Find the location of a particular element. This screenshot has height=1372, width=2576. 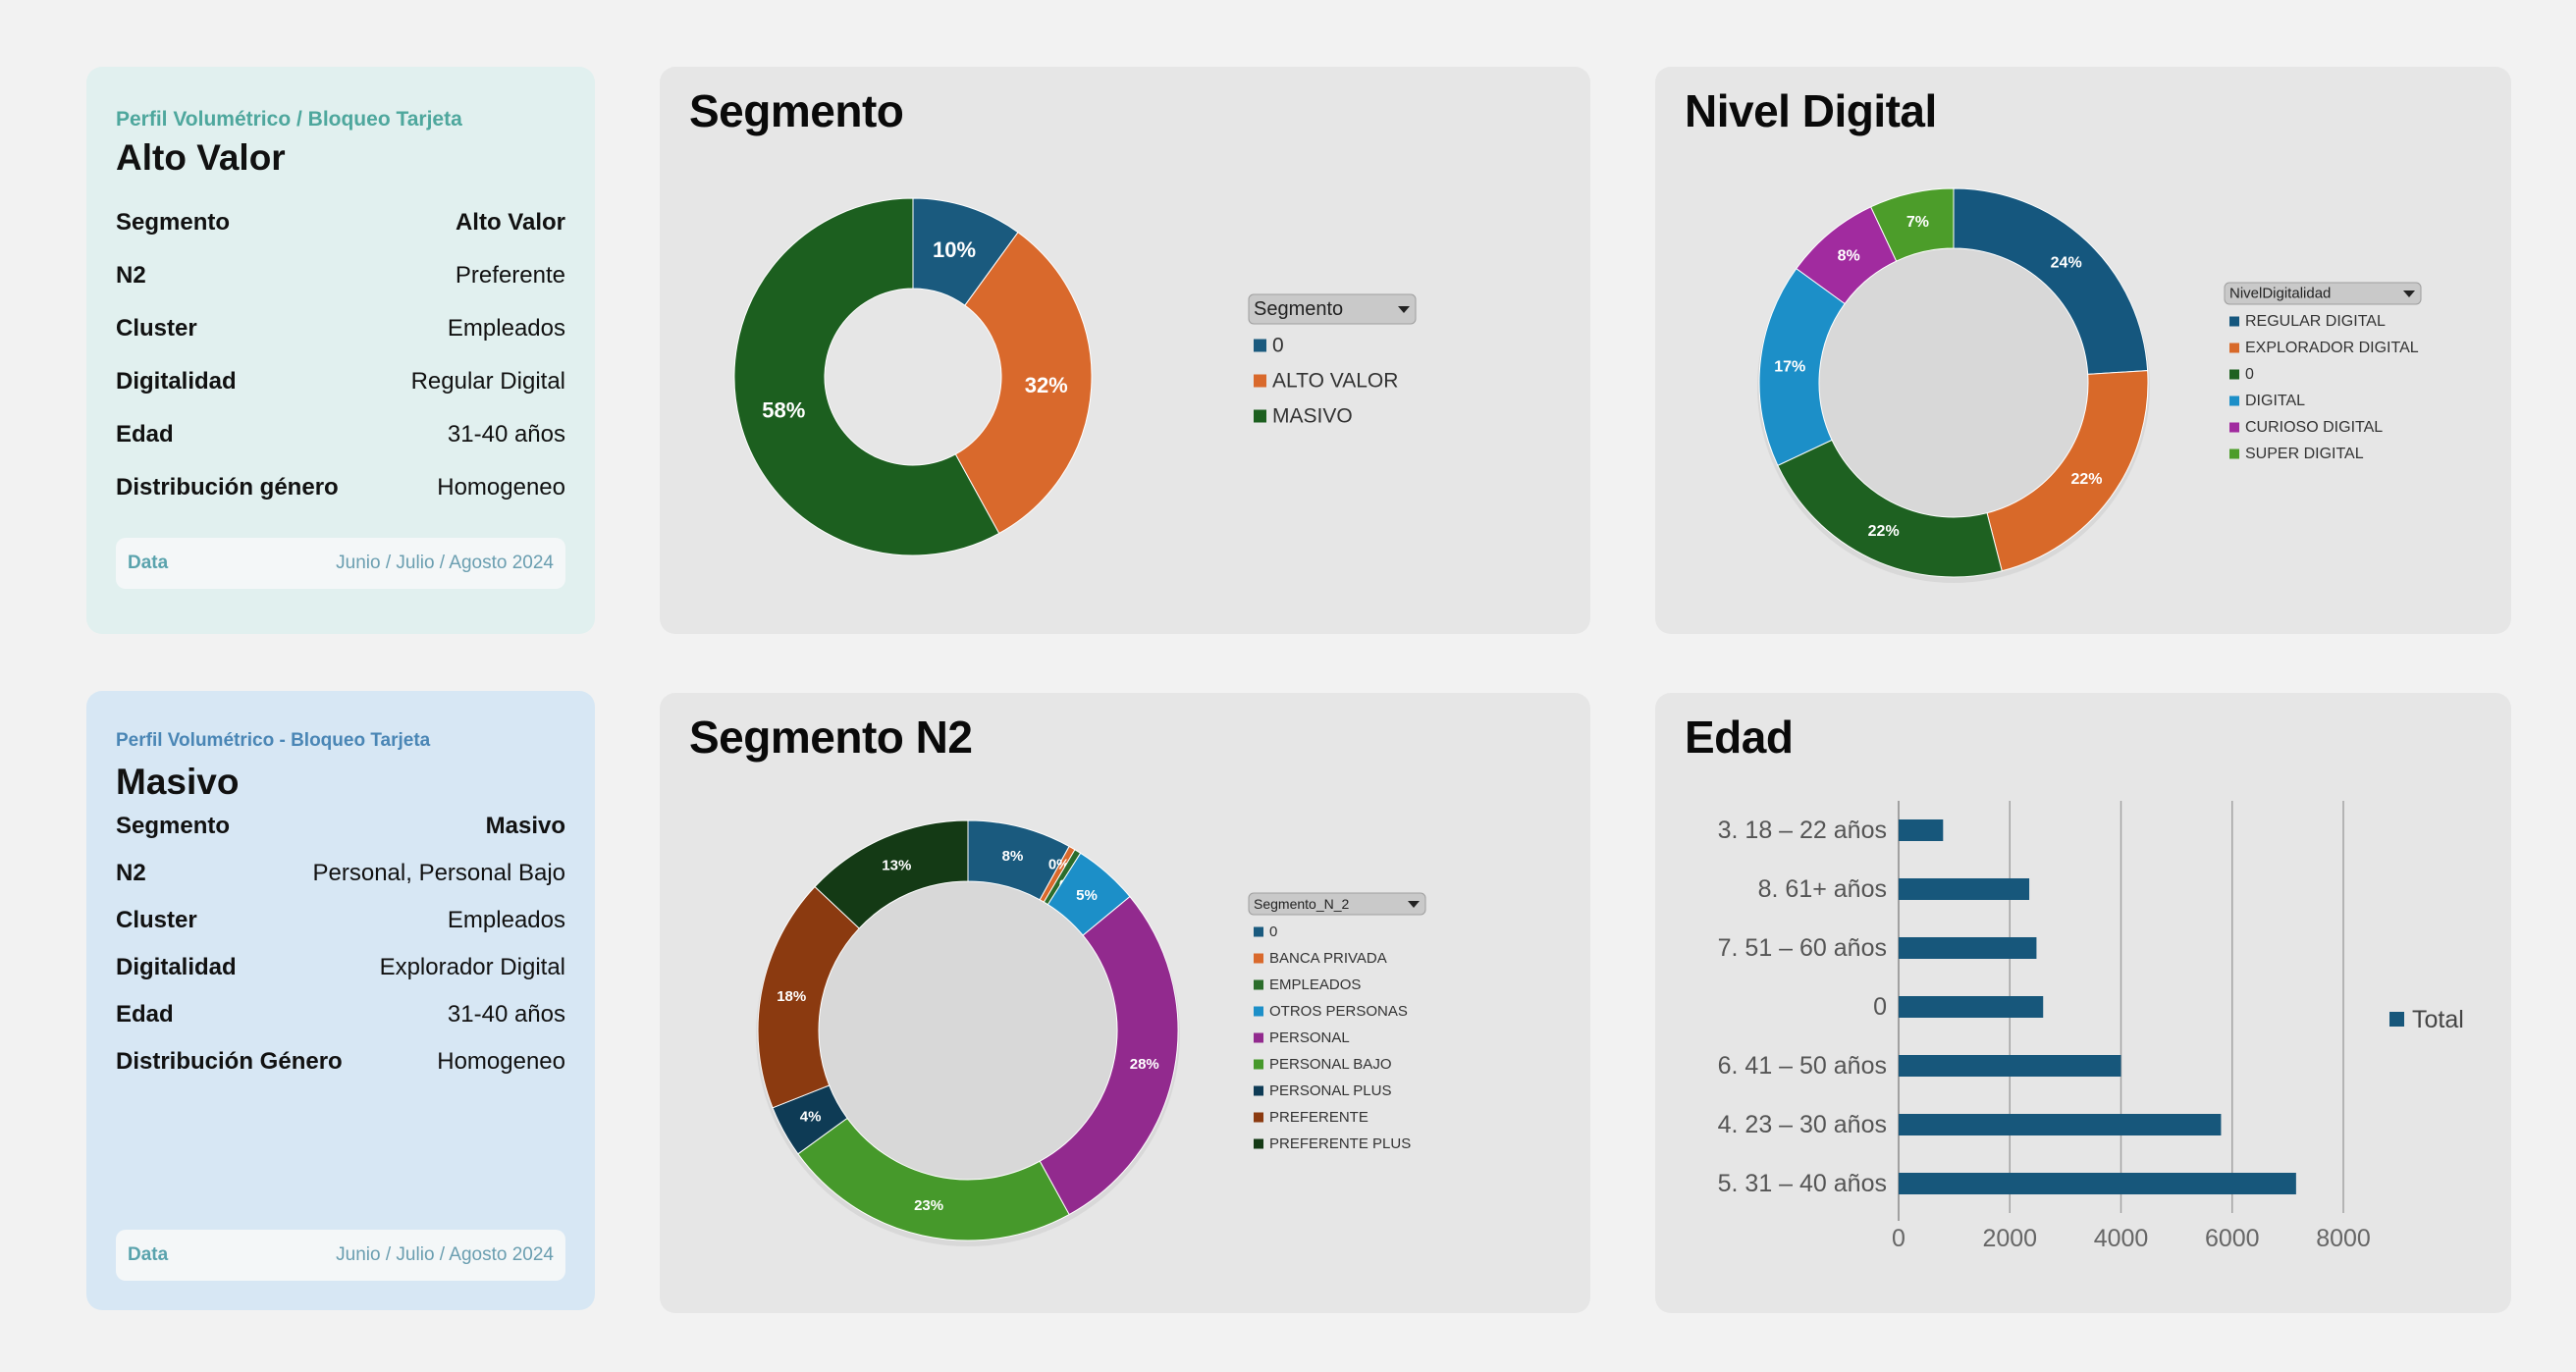

chart-title: Segmento N2 is located at coordinates (831, 737).